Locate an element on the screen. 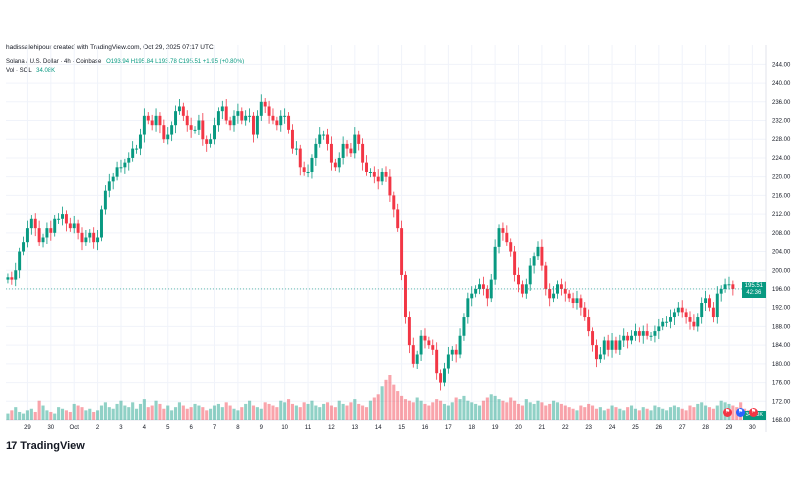  x-tick-label: 17 is located at coordinates (448, 428).